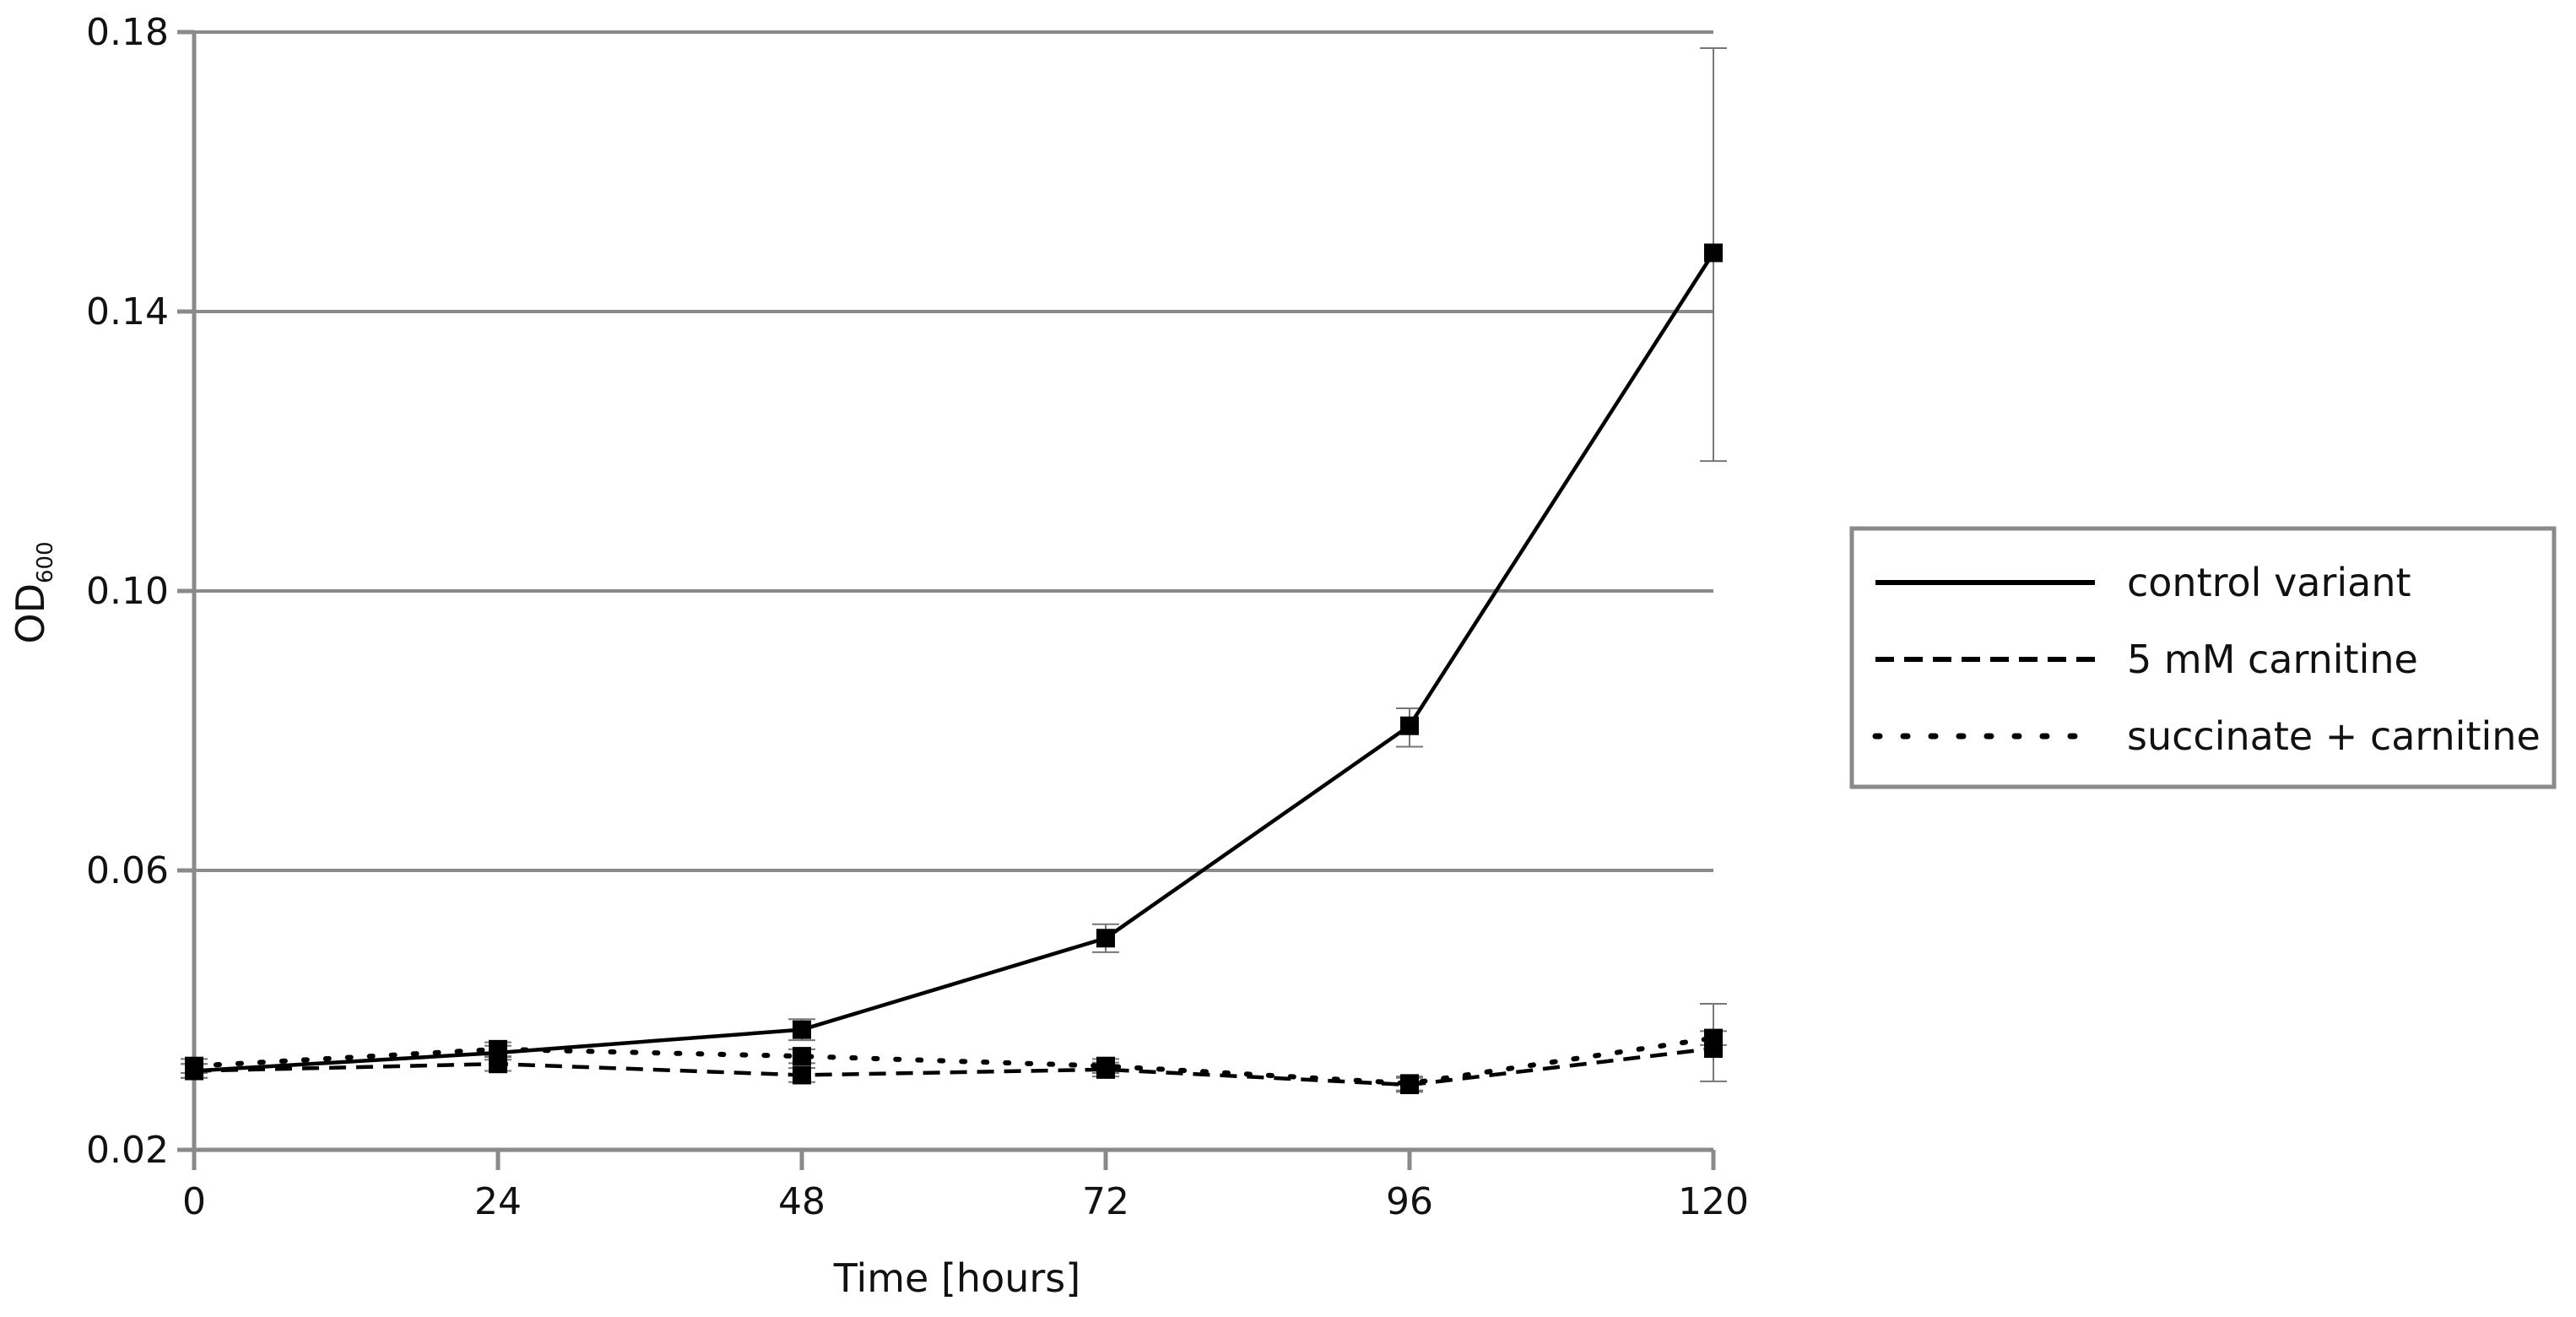 The height and width of the screenshot is (1317, 2576). Describe the element at coordinates (128, 32) in the screenshot. I see `y-tick-label: 0.18` at that location.